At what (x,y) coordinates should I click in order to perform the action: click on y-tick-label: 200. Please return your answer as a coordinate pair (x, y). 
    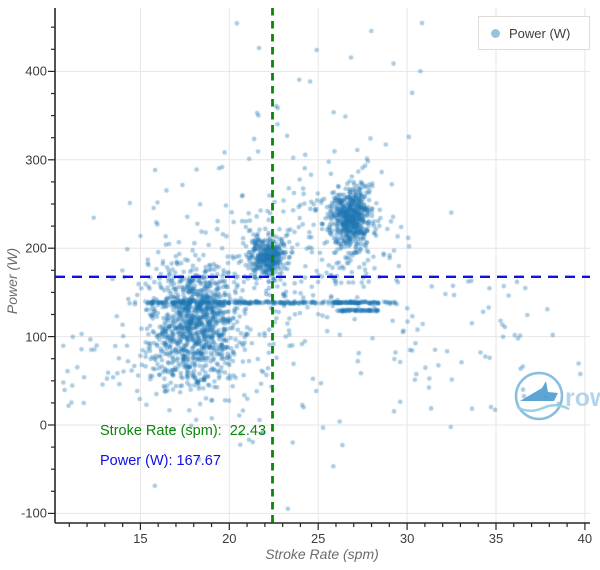
    Looking at the image, I should click on (36, 248).